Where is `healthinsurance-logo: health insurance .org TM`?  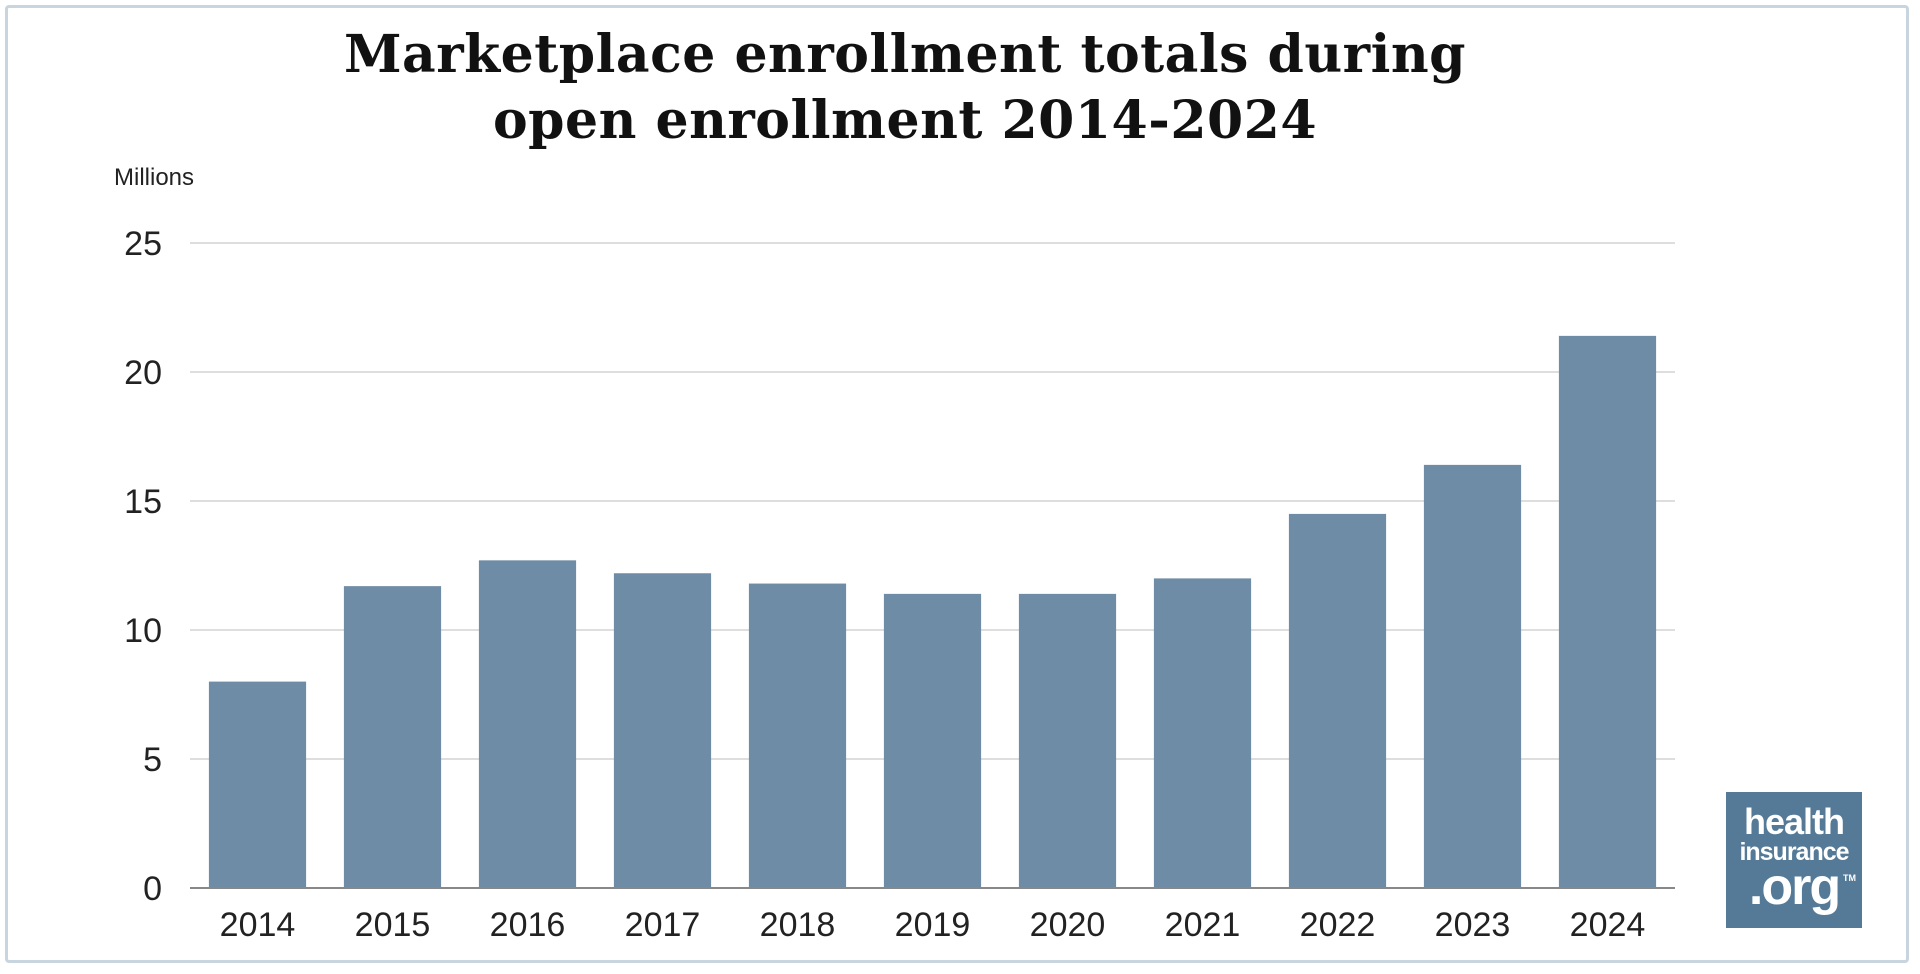
healthinsurance-logo: health insurance .org TM is located at coordinates (1794, 860).